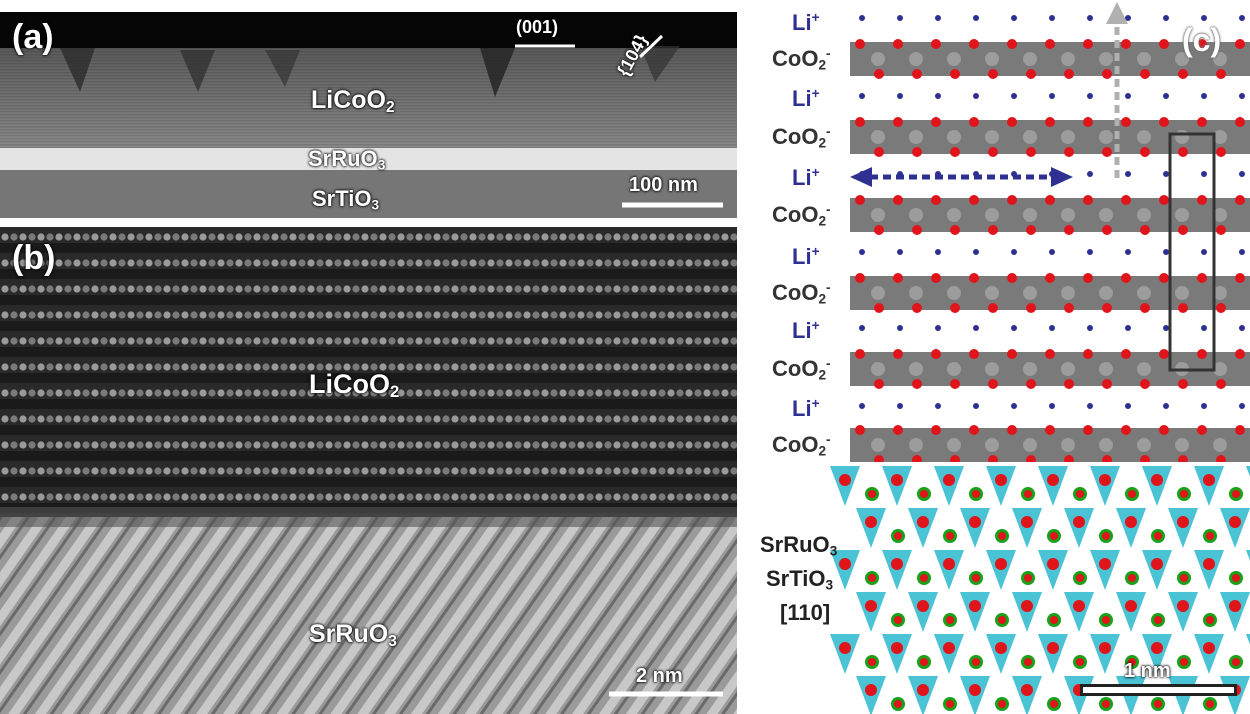 The width and height of the screenshot is (1250, 714). I want to click on coo2-subscript: 2, so click(822, 143).